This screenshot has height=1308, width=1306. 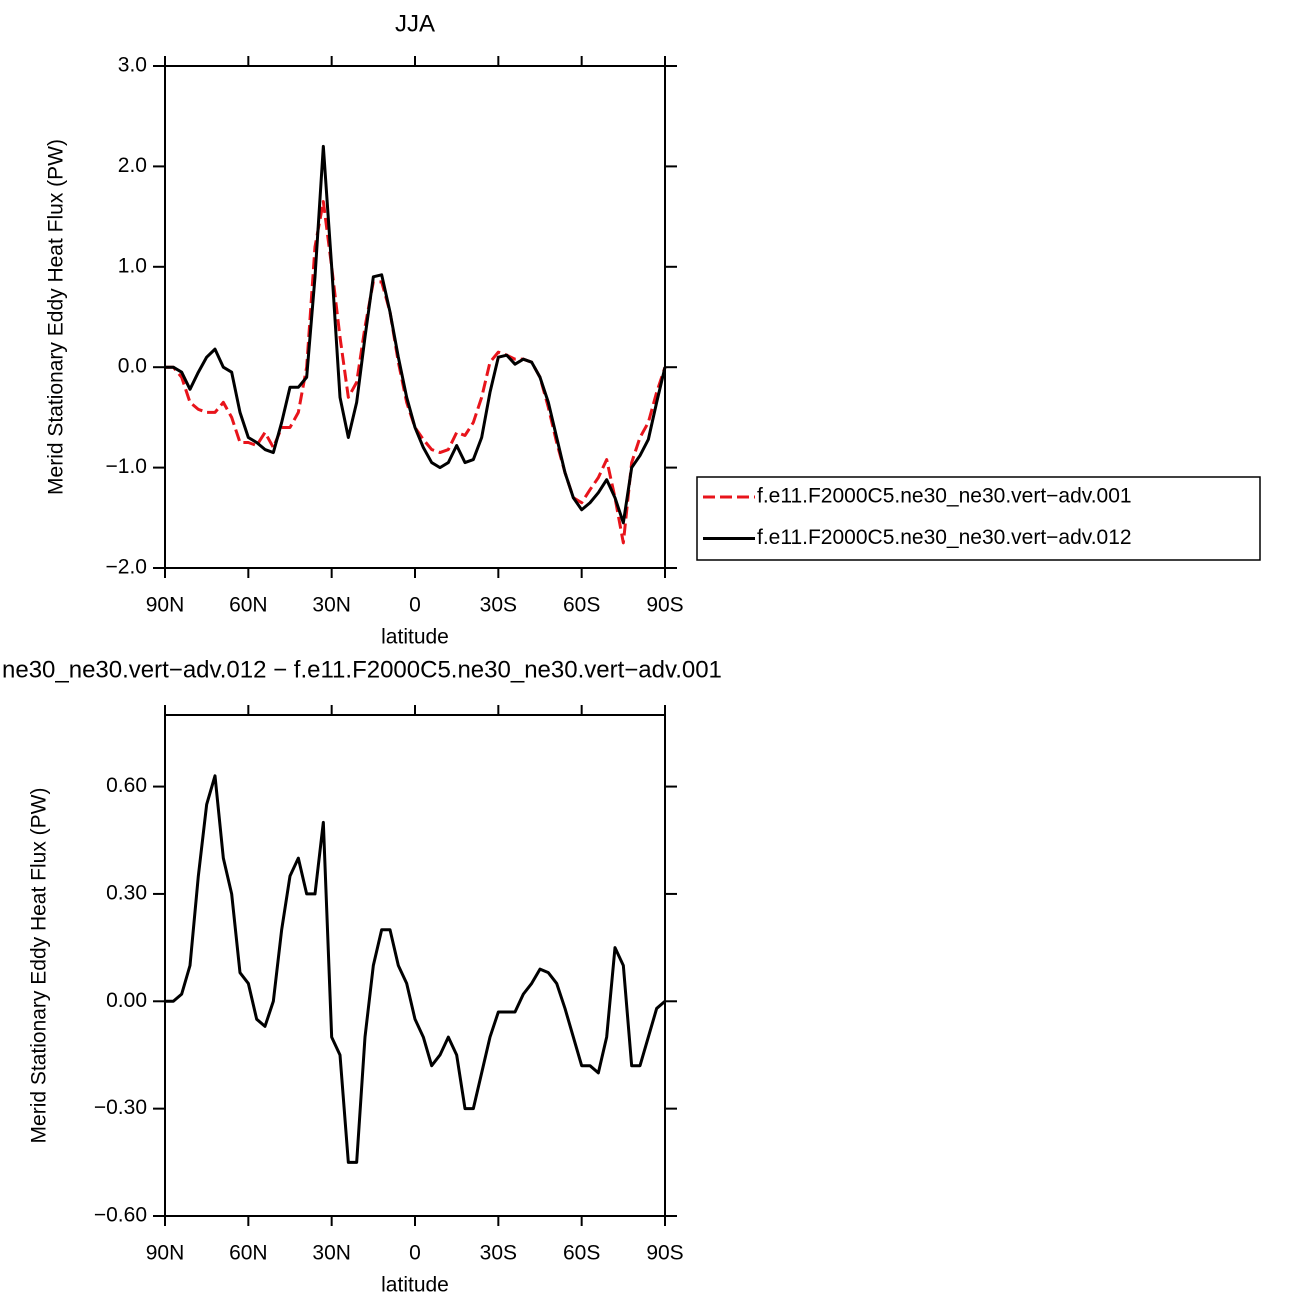 I want to click on y-tick-label: −2.0, so click(x=126, y=567).